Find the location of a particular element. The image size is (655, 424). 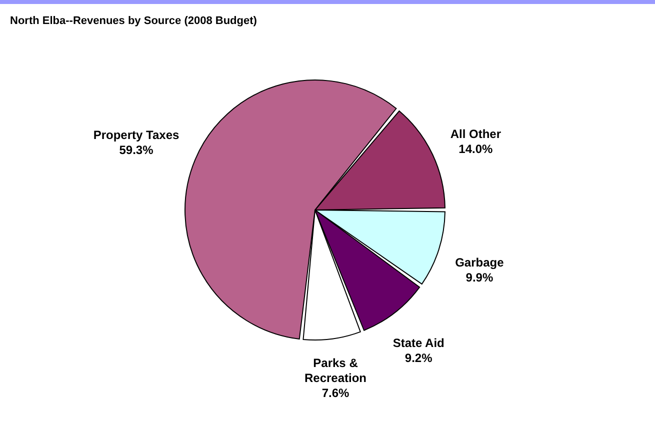

data-label: 7.6% is located at coordinates (336, 393).